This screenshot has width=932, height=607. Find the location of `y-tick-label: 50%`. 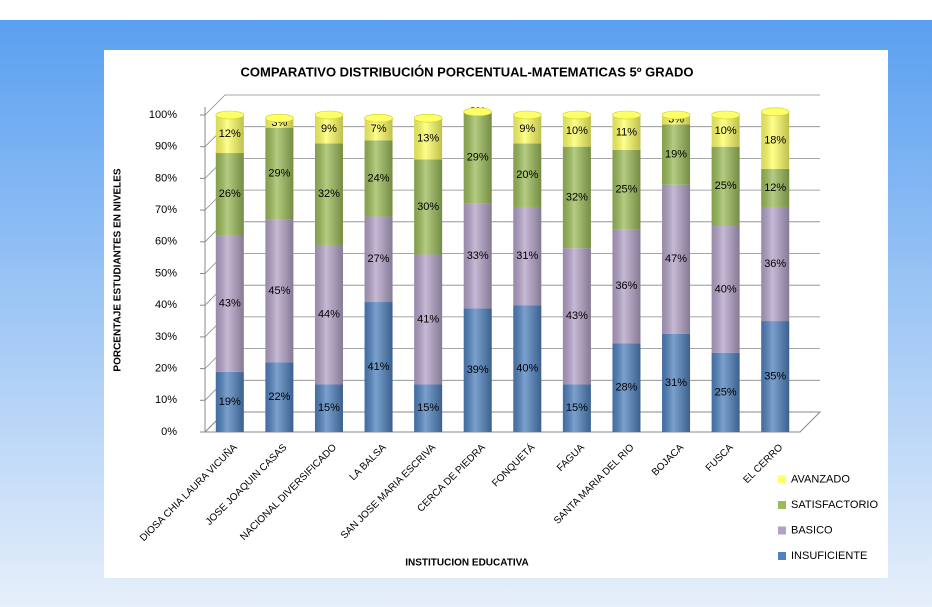

y-tick-label: 50% is located at coordinates (166, 273).